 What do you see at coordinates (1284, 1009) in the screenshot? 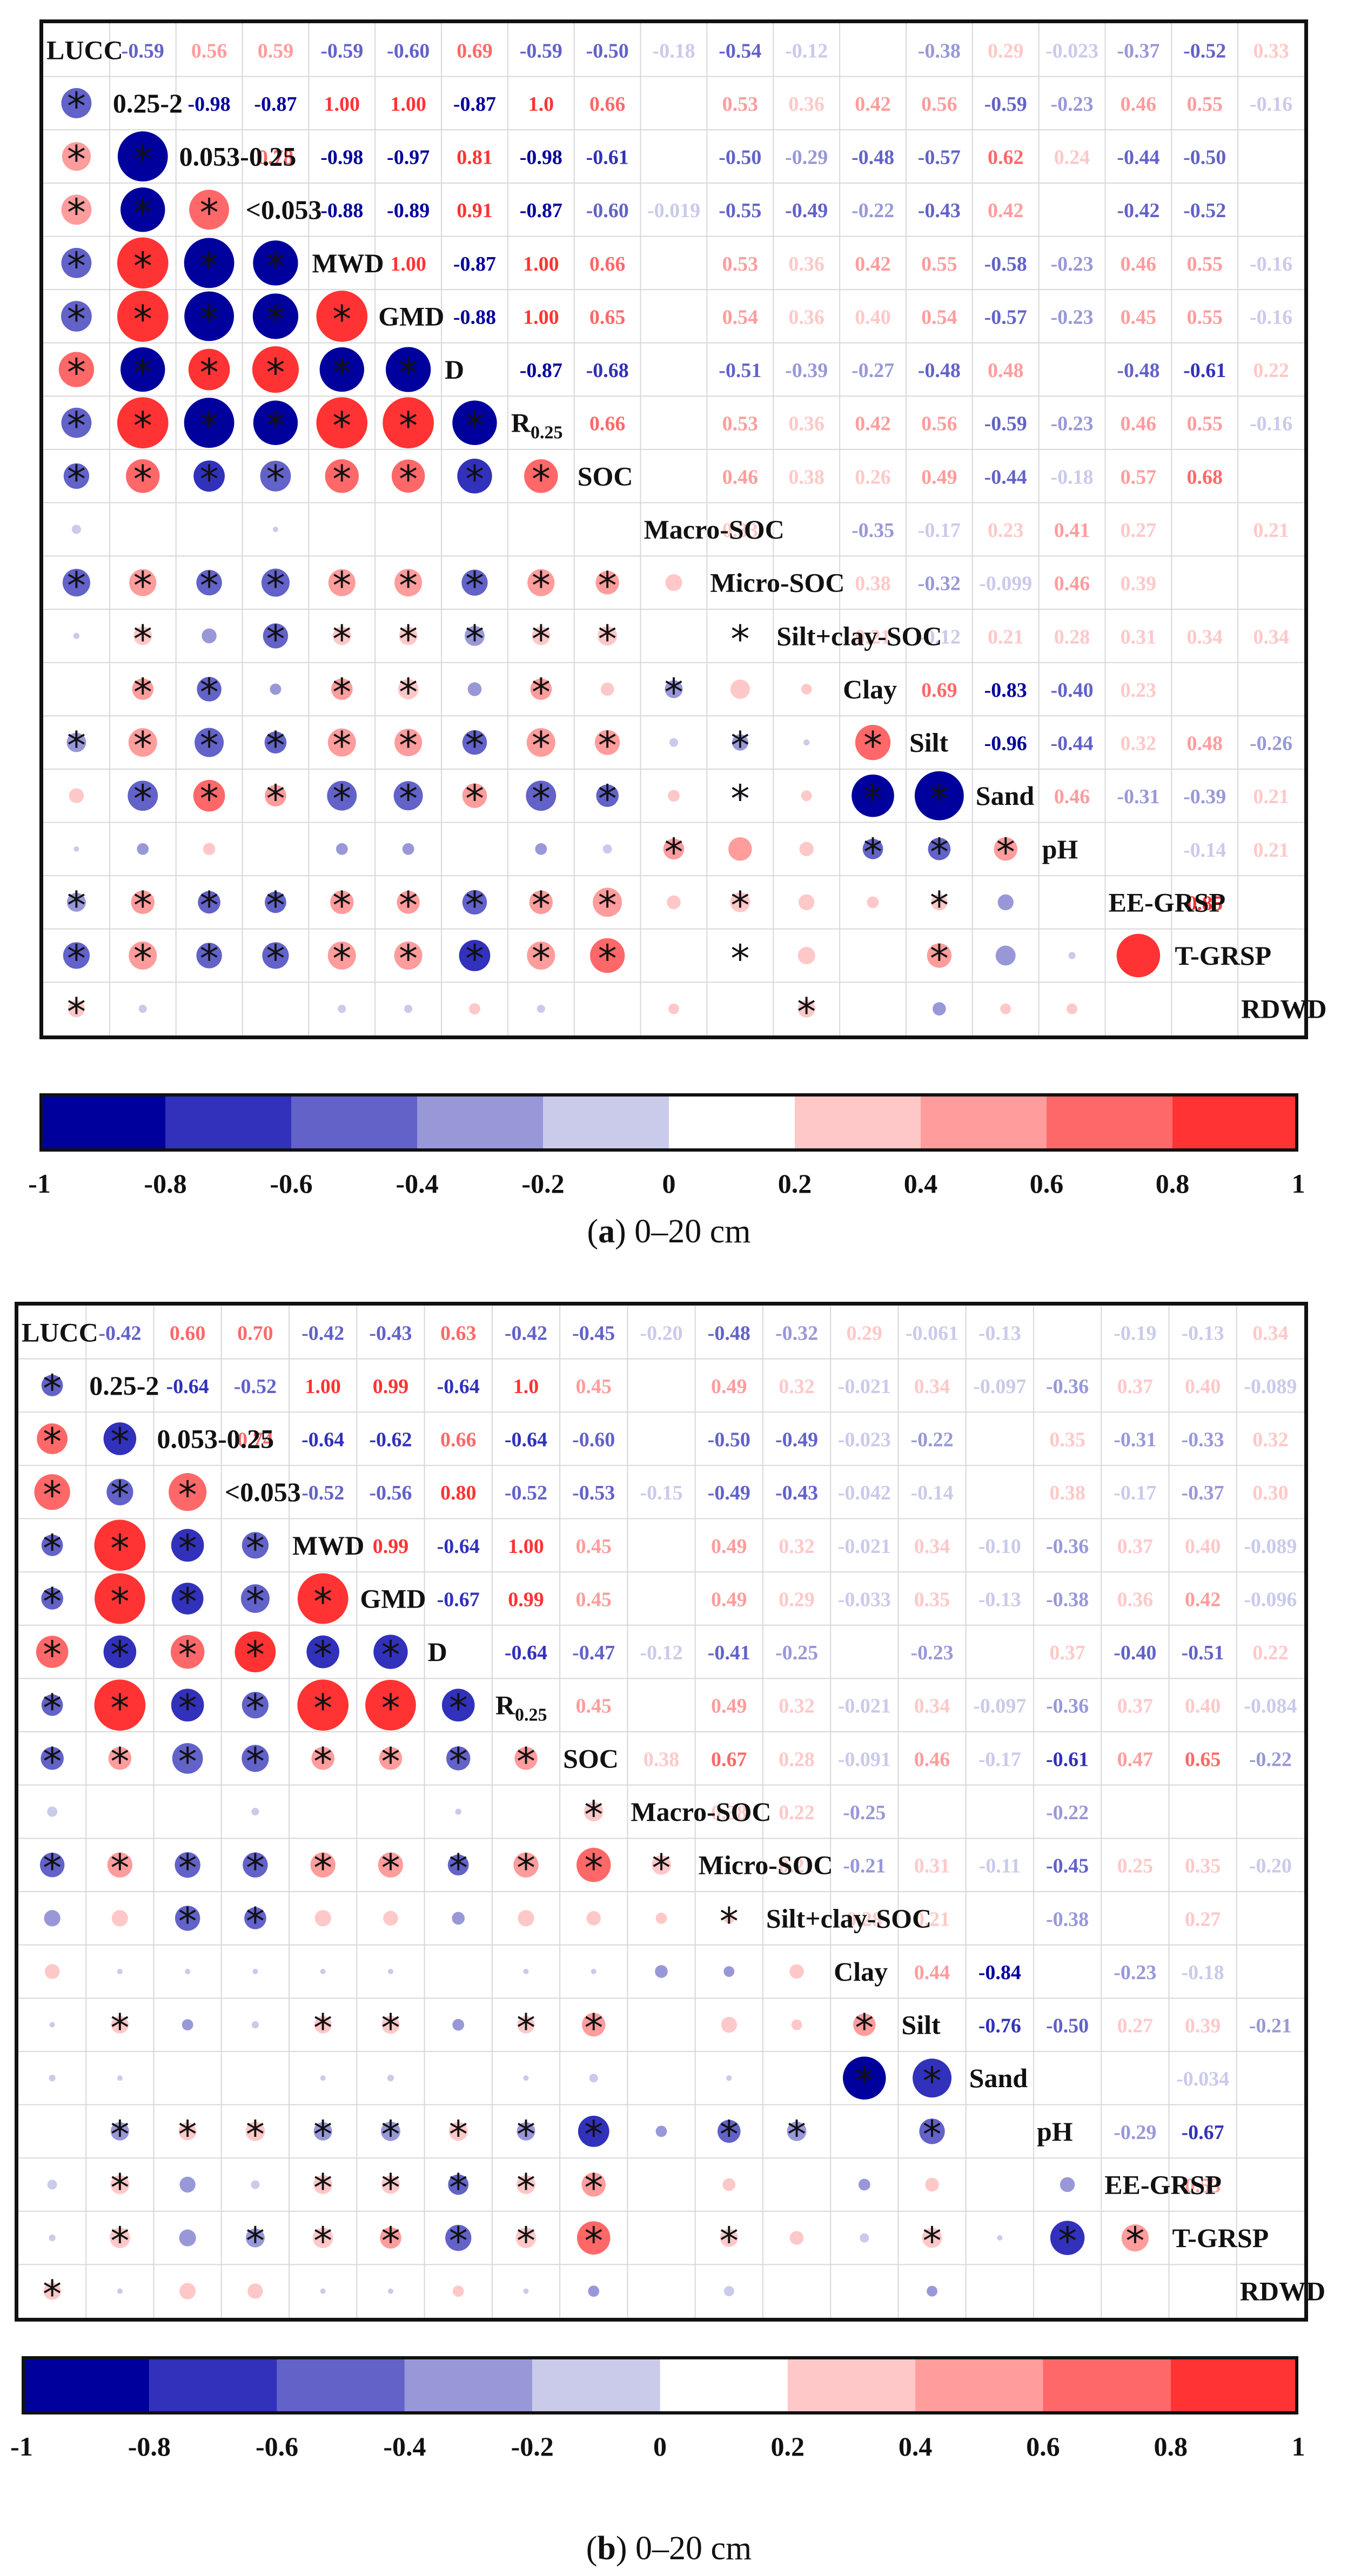
I see `variable-label-rdwd: RDWD` at bounding box center [1284, 1009].